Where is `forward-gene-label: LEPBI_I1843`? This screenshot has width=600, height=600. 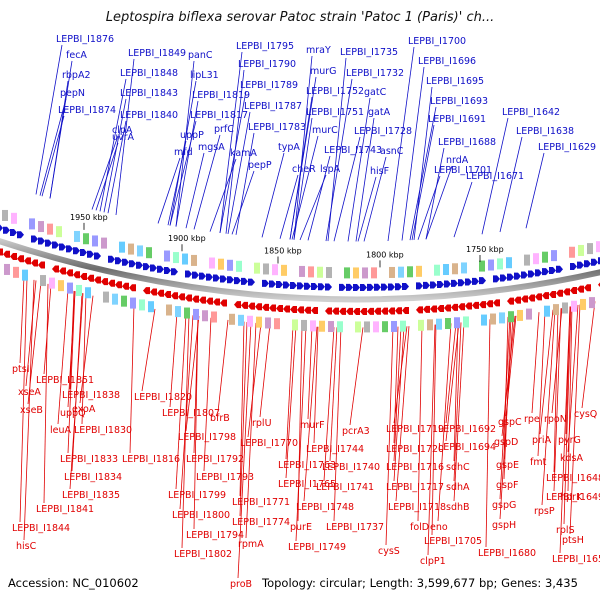
forward-gene-label: LEPBI_I1843 is located at coordinates (149, 93).